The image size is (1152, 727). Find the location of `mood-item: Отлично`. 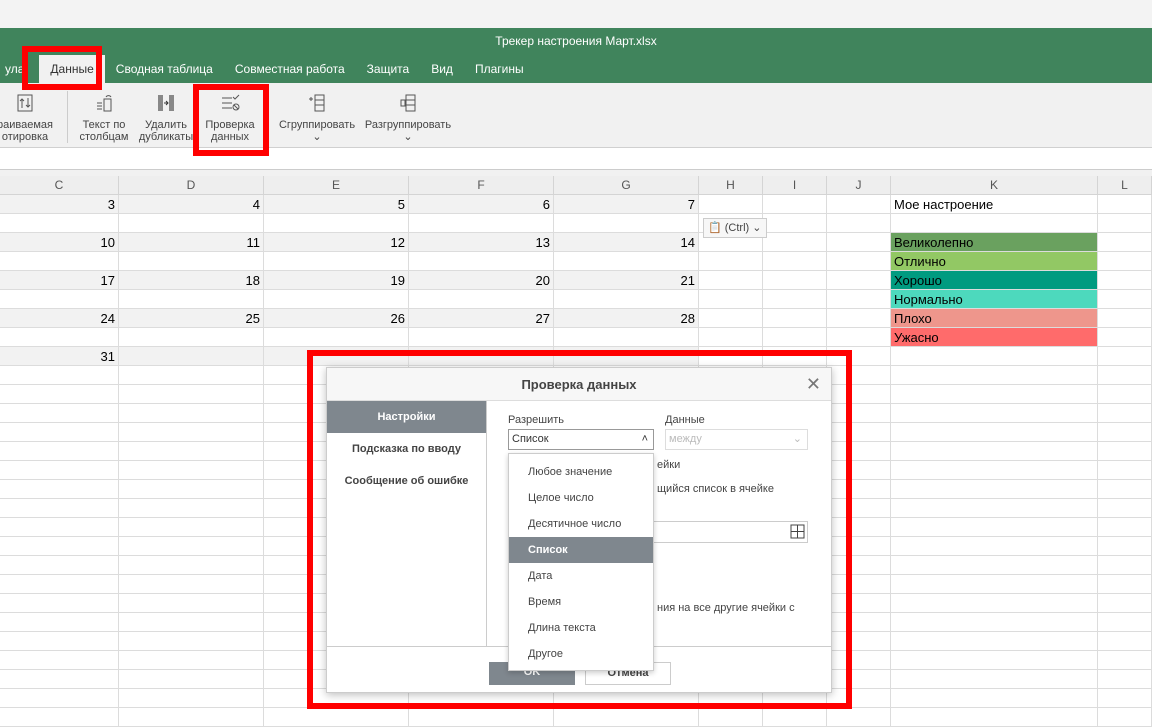

mood-item: Отлично is located at coordinates (994, 261).